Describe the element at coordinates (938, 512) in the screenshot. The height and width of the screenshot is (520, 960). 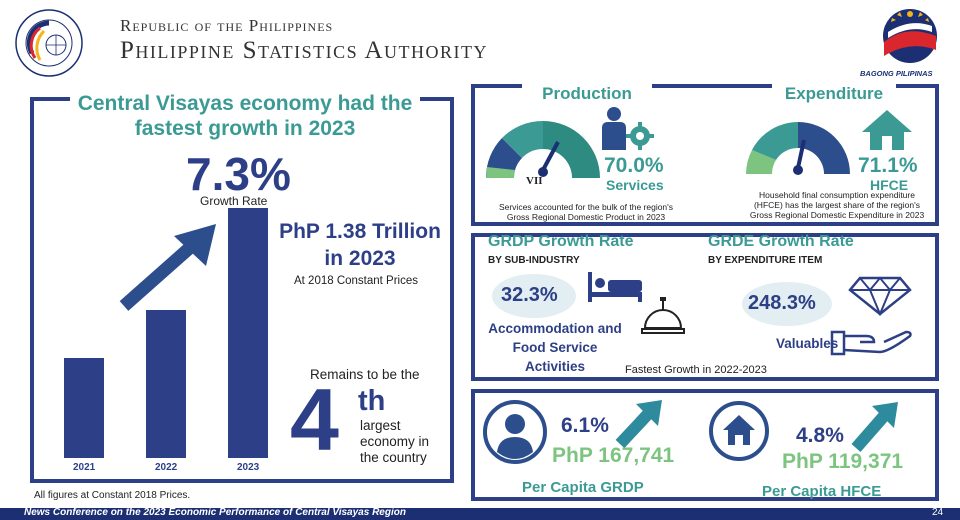
I see `page-number: 24` at that location.